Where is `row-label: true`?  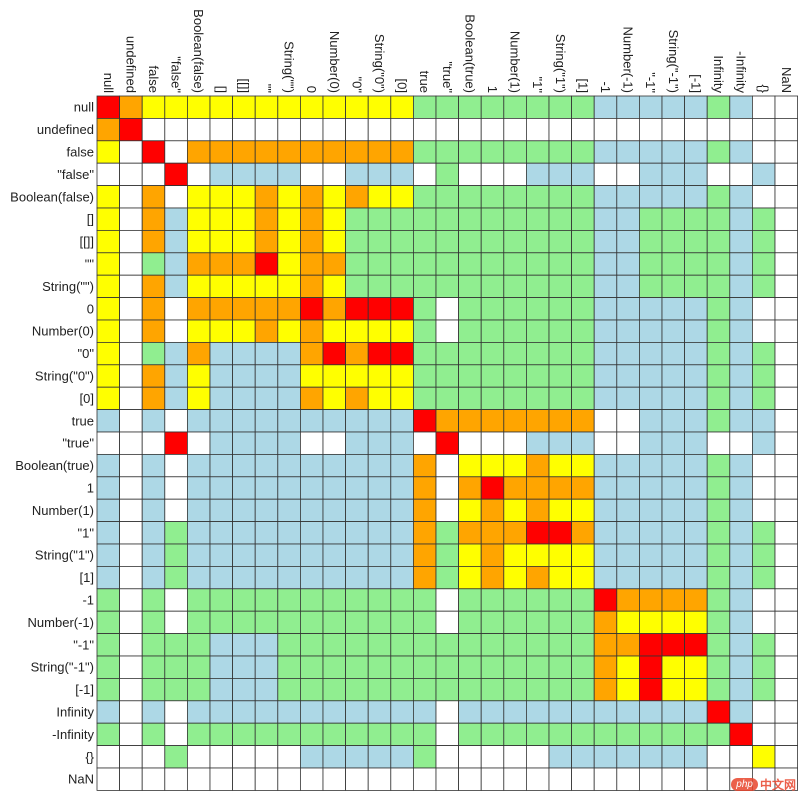 row-label: true is located at coordinates (83, 420).